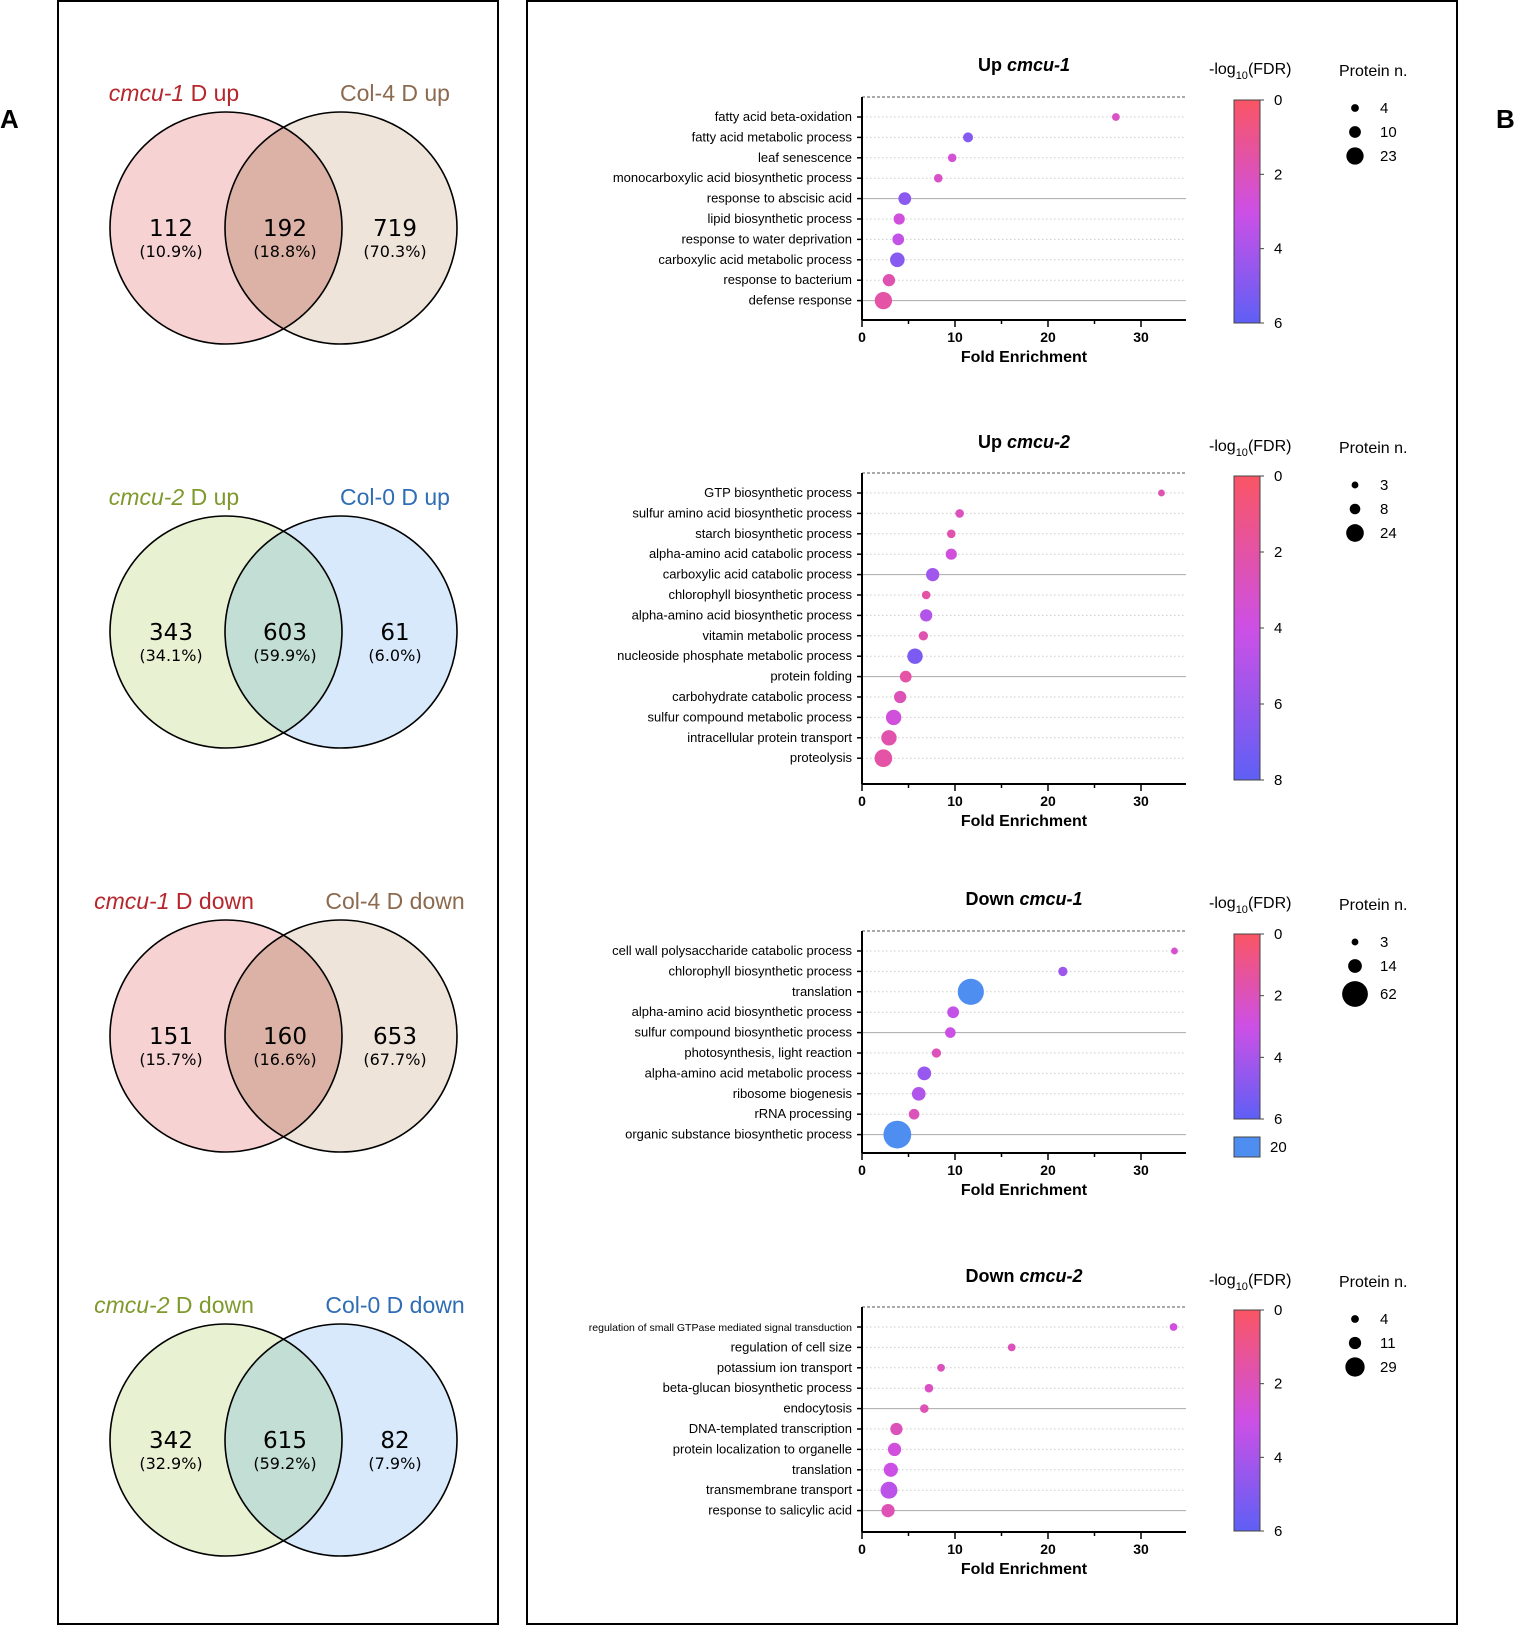  Describe the element at coordinates (738, 1134) in the screenshot. I see `y-tick-label: organic substance biosynthetic process` at that location.